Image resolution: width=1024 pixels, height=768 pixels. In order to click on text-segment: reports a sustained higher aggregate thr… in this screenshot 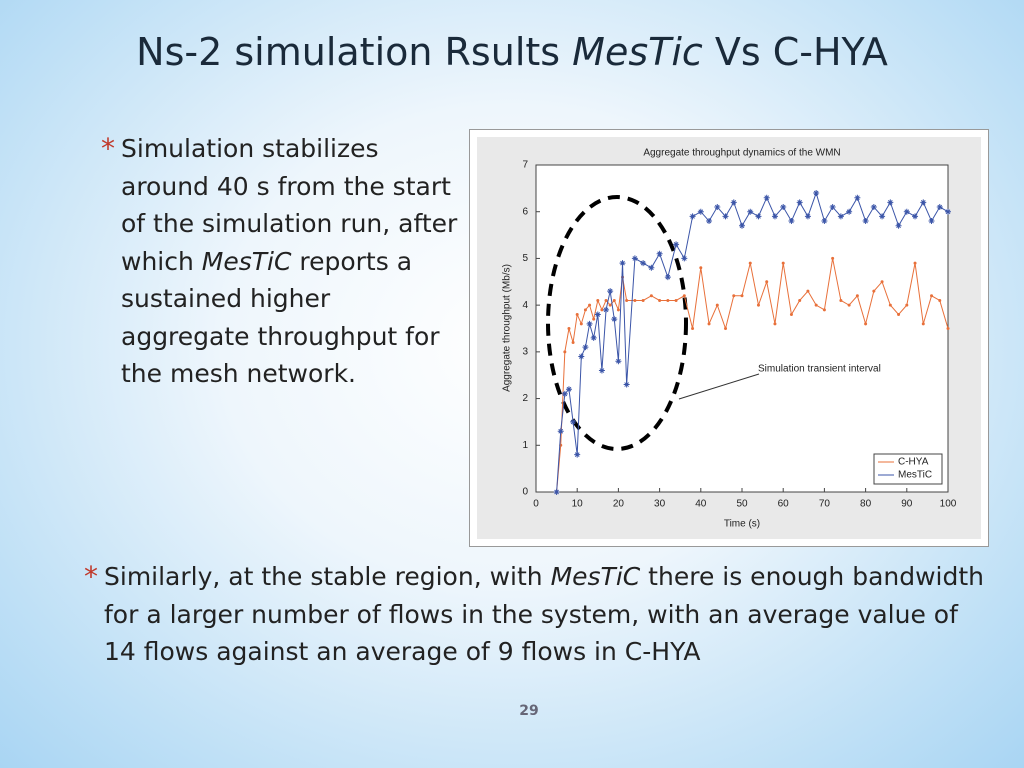, I will do `click(280, 317)`.